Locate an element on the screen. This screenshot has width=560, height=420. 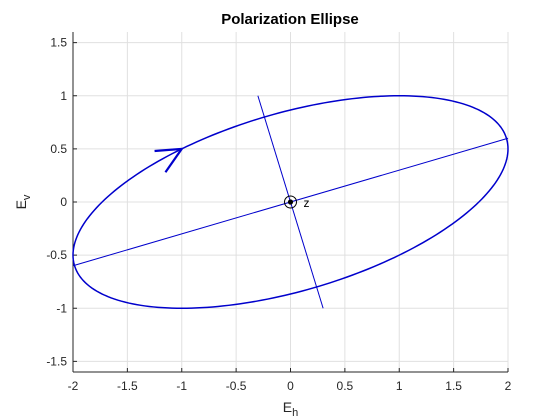
x-tick-label: 1 is located at coordinates (399, 386).